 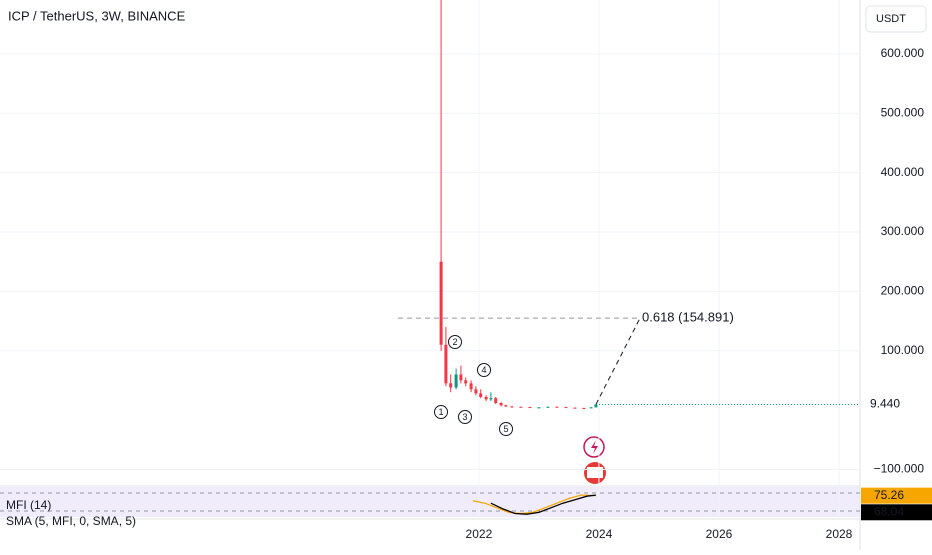 I want to click on x-tick-label: 2024, so click(x=599, y=534).